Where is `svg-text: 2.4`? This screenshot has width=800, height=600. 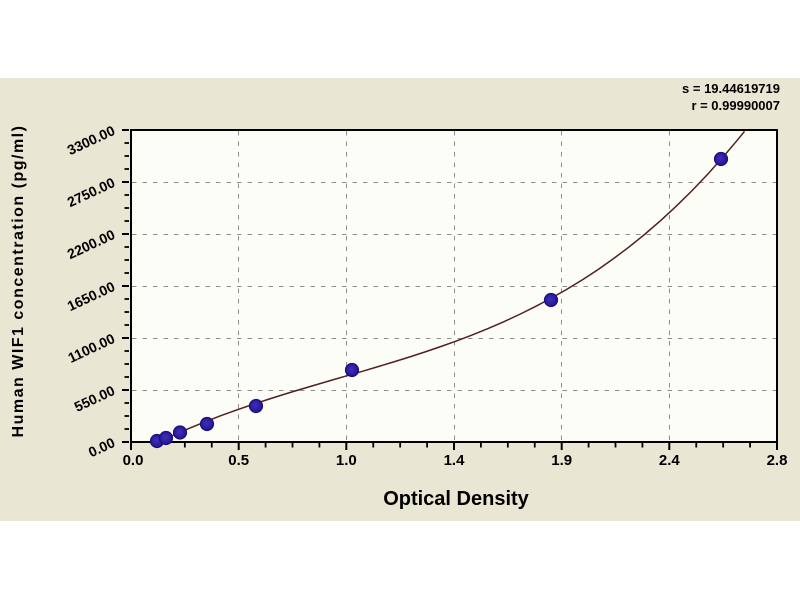
svg-text: 2.4 is located at coordinates (670, 460).